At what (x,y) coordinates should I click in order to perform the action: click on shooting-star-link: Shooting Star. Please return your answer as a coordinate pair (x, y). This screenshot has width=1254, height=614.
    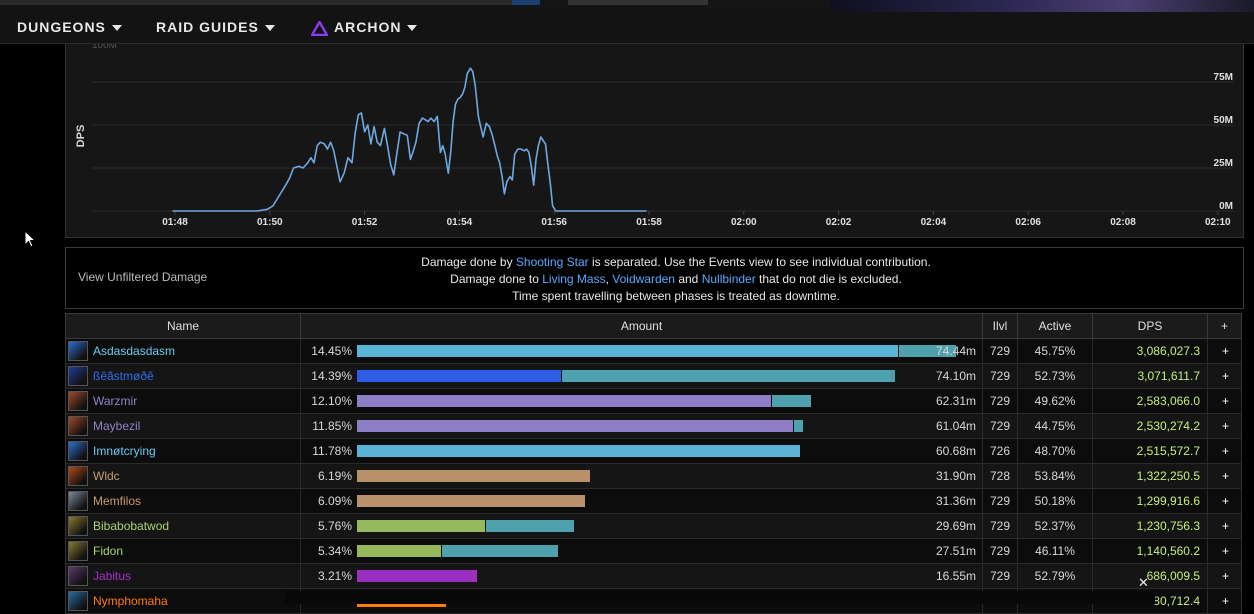
    Looking at the image, I should click on (552, 262).